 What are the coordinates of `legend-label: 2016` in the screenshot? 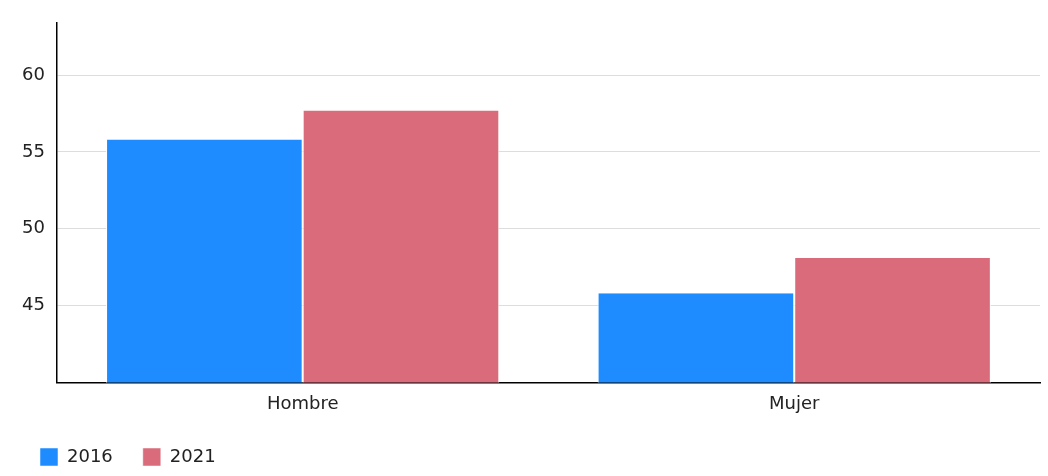 It's located at (90, 455).